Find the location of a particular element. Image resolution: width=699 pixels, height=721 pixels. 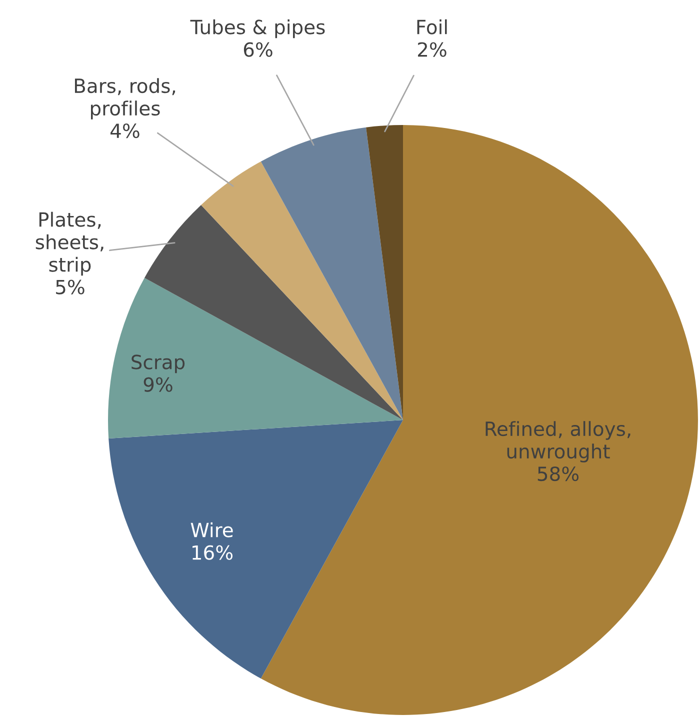

data-label: 16% is located at coordinates (212, 552).